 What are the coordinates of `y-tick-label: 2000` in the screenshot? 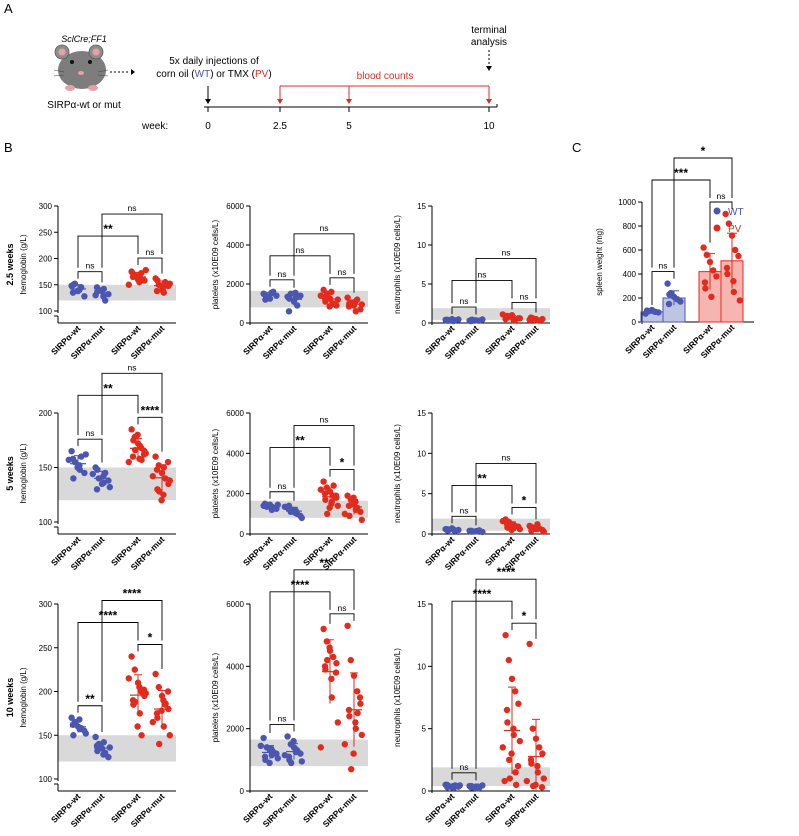 It's located at (235, 284).